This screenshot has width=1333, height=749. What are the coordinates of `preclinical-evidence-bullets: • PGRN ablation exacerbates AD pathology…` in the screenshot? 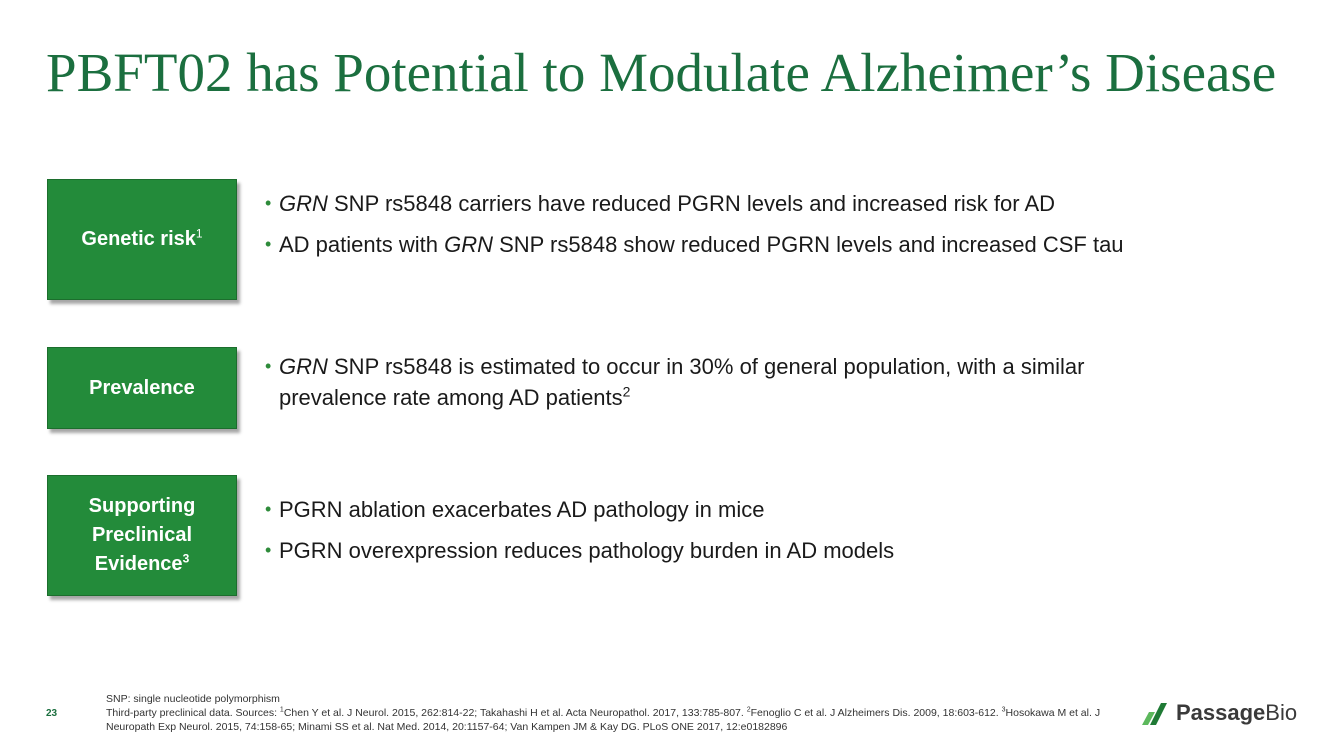 It's located at (715, 535).